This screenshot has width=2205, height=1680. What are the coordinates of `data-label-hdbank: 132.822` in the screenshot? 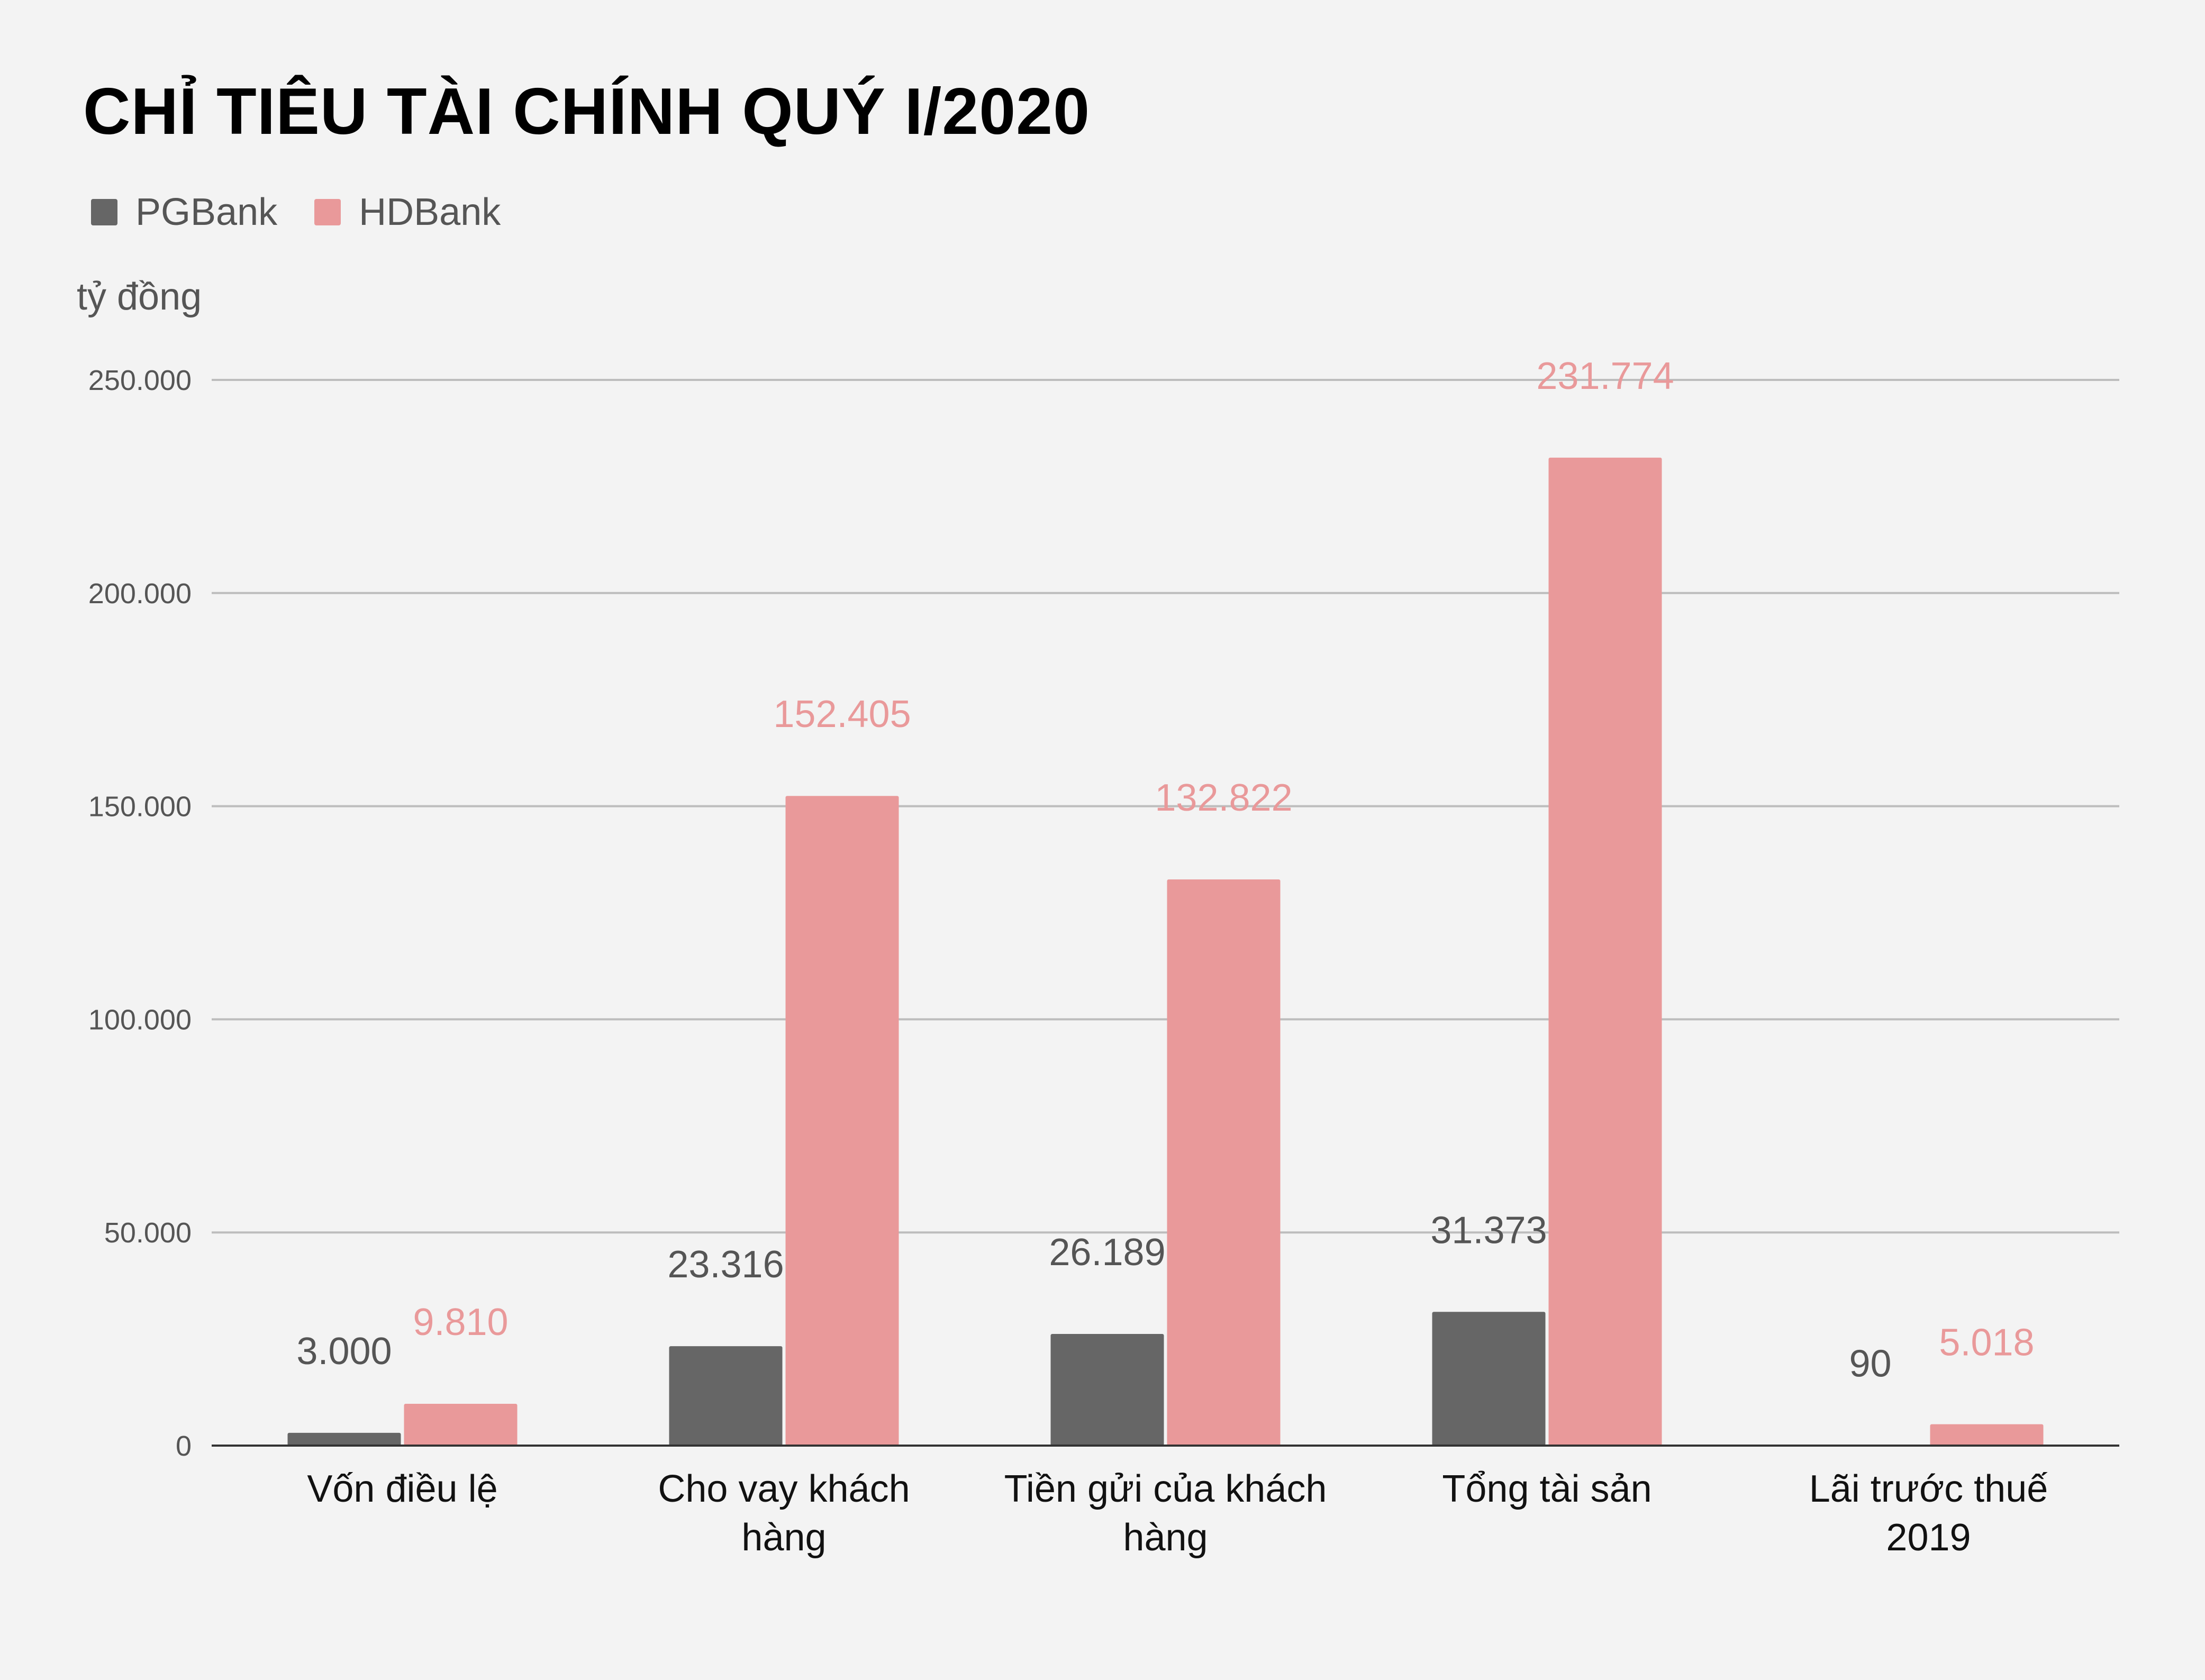 It's located at (1223, 798).